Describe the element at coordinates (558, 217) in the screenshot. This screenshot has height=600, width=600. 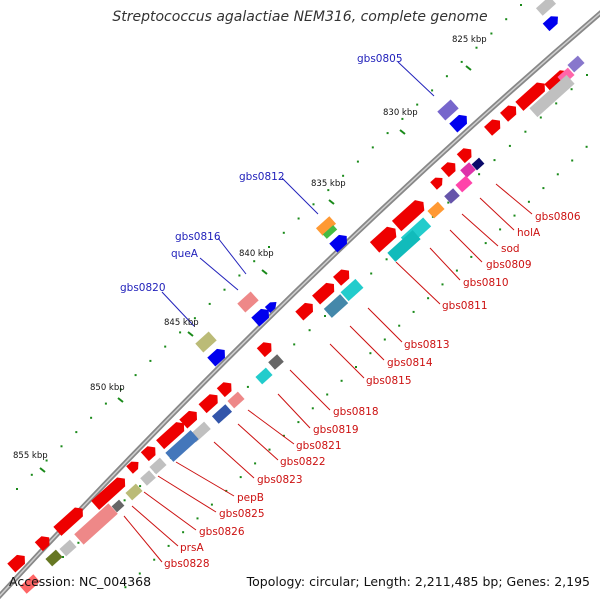
I see `gene-label-gbs0806: gbs0806` at that location.